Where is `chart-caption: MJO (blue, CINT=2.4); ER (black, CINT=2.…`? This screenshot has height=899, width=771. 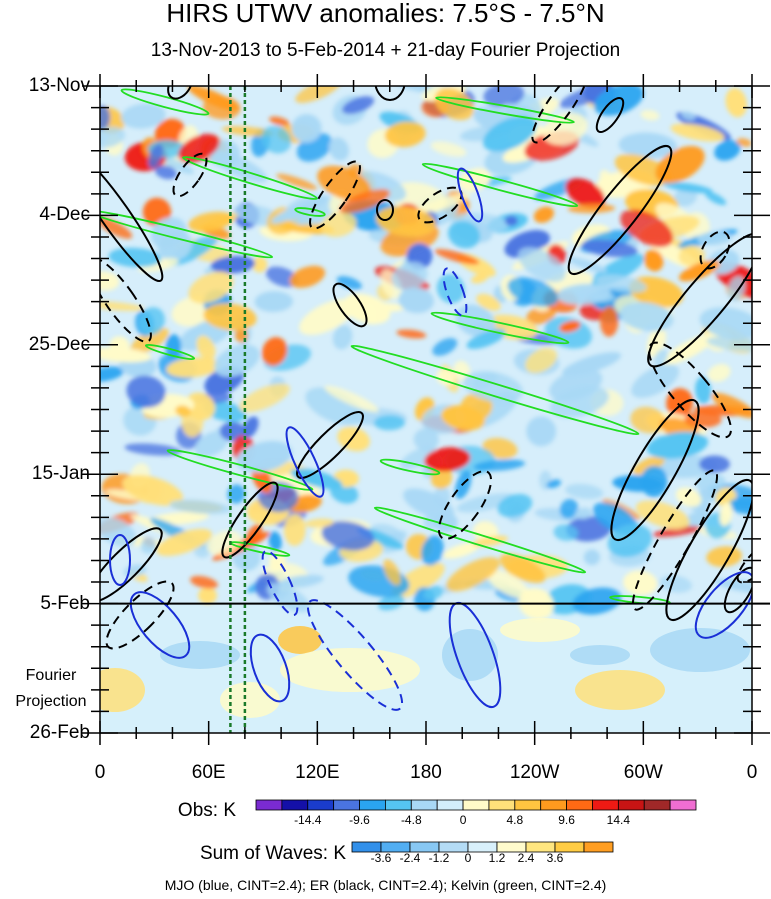 chart-caption: MJO (blue, CINT=2.4); ER (black, CINT=2.… is located at coordinates (385, 885).